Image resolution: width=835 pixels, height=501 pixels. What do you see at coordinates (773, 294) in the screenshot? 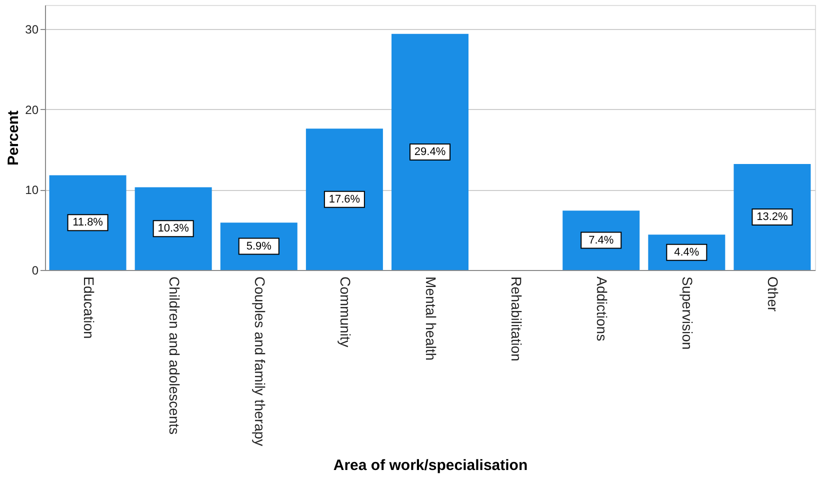
I see `x-tick-label: Other` at bounding box center [773, 294].